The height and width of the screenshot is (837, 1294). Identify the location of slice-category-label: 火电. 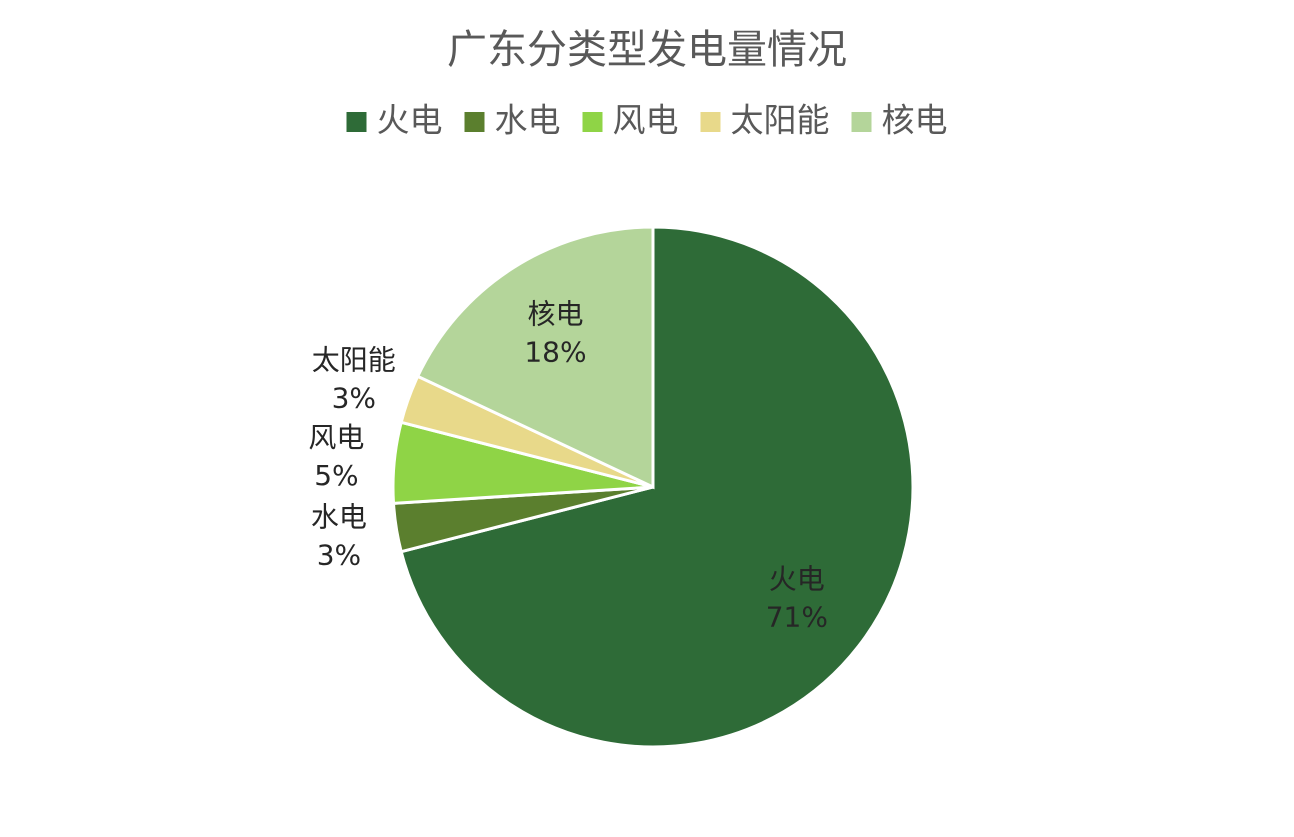
(797, 579).